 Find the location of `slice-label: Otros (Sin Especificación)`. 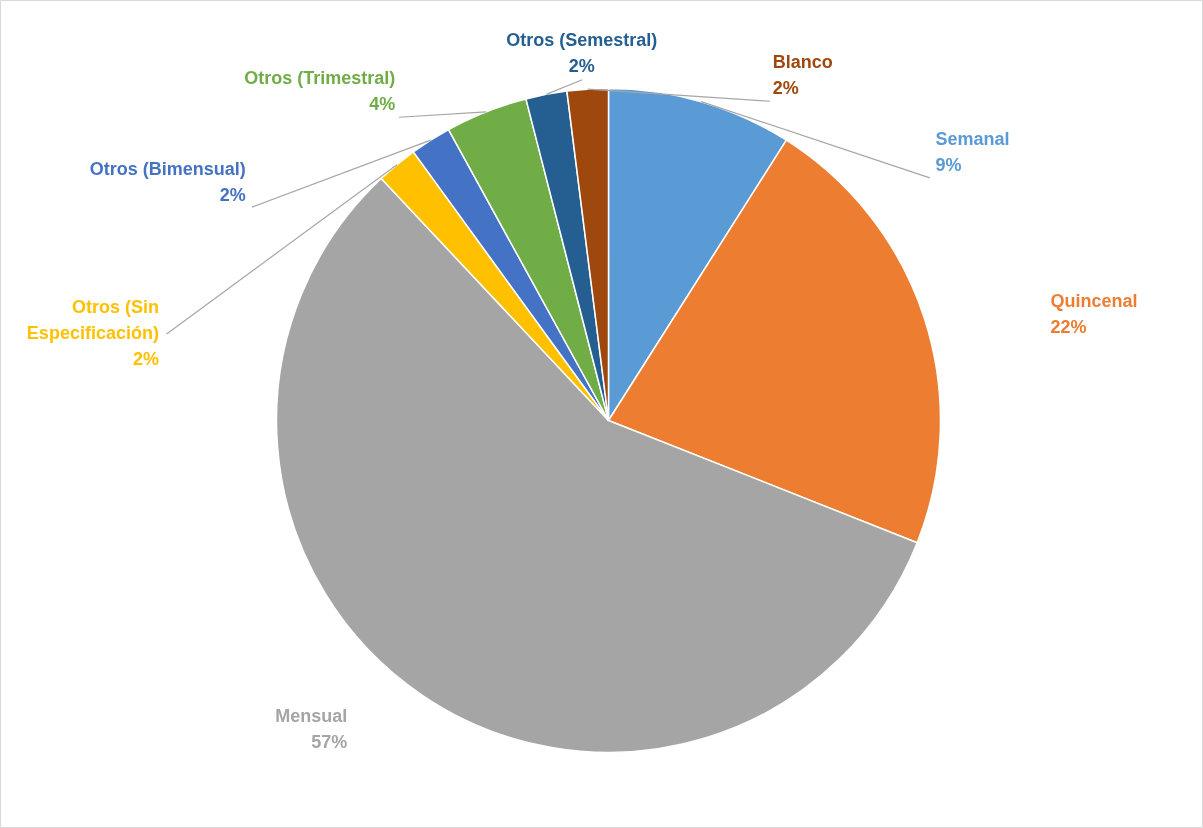

slice-label: Otros (Sin Especificación) is located at coordinates (92, 319).